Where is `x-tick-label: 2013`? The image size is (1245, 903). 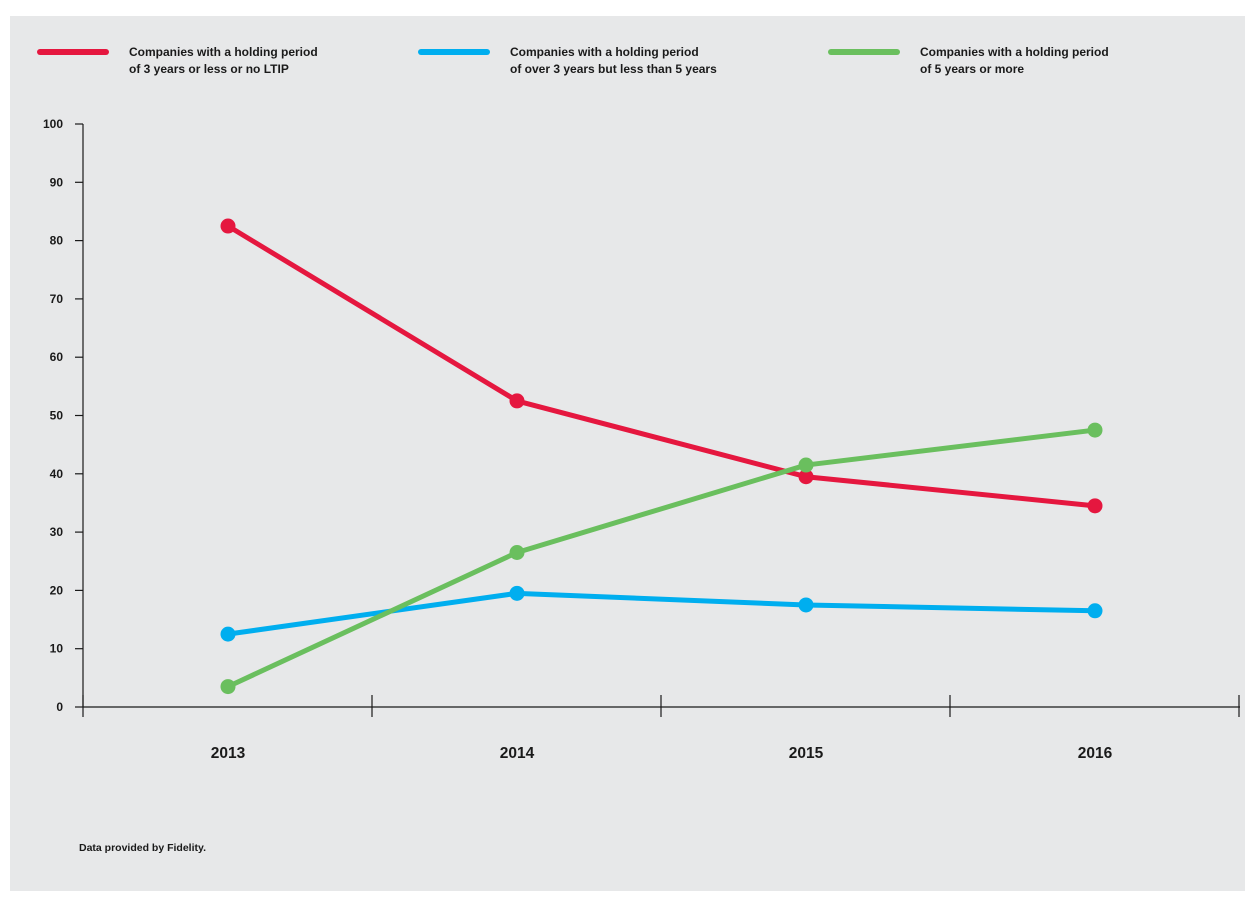
x-tick-label: 2013 is located at coordinates (228, 753).